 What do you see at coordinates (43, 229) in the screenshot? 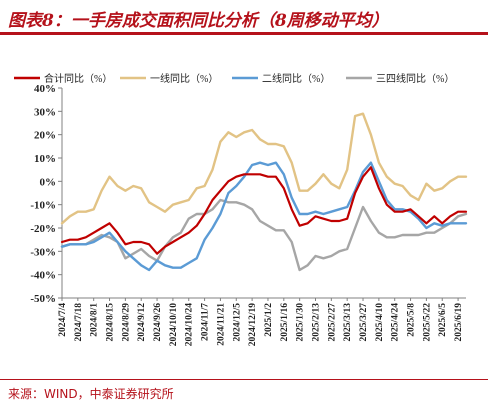
I see `y-tick-label: -20%` at bounding box center [43, 229].